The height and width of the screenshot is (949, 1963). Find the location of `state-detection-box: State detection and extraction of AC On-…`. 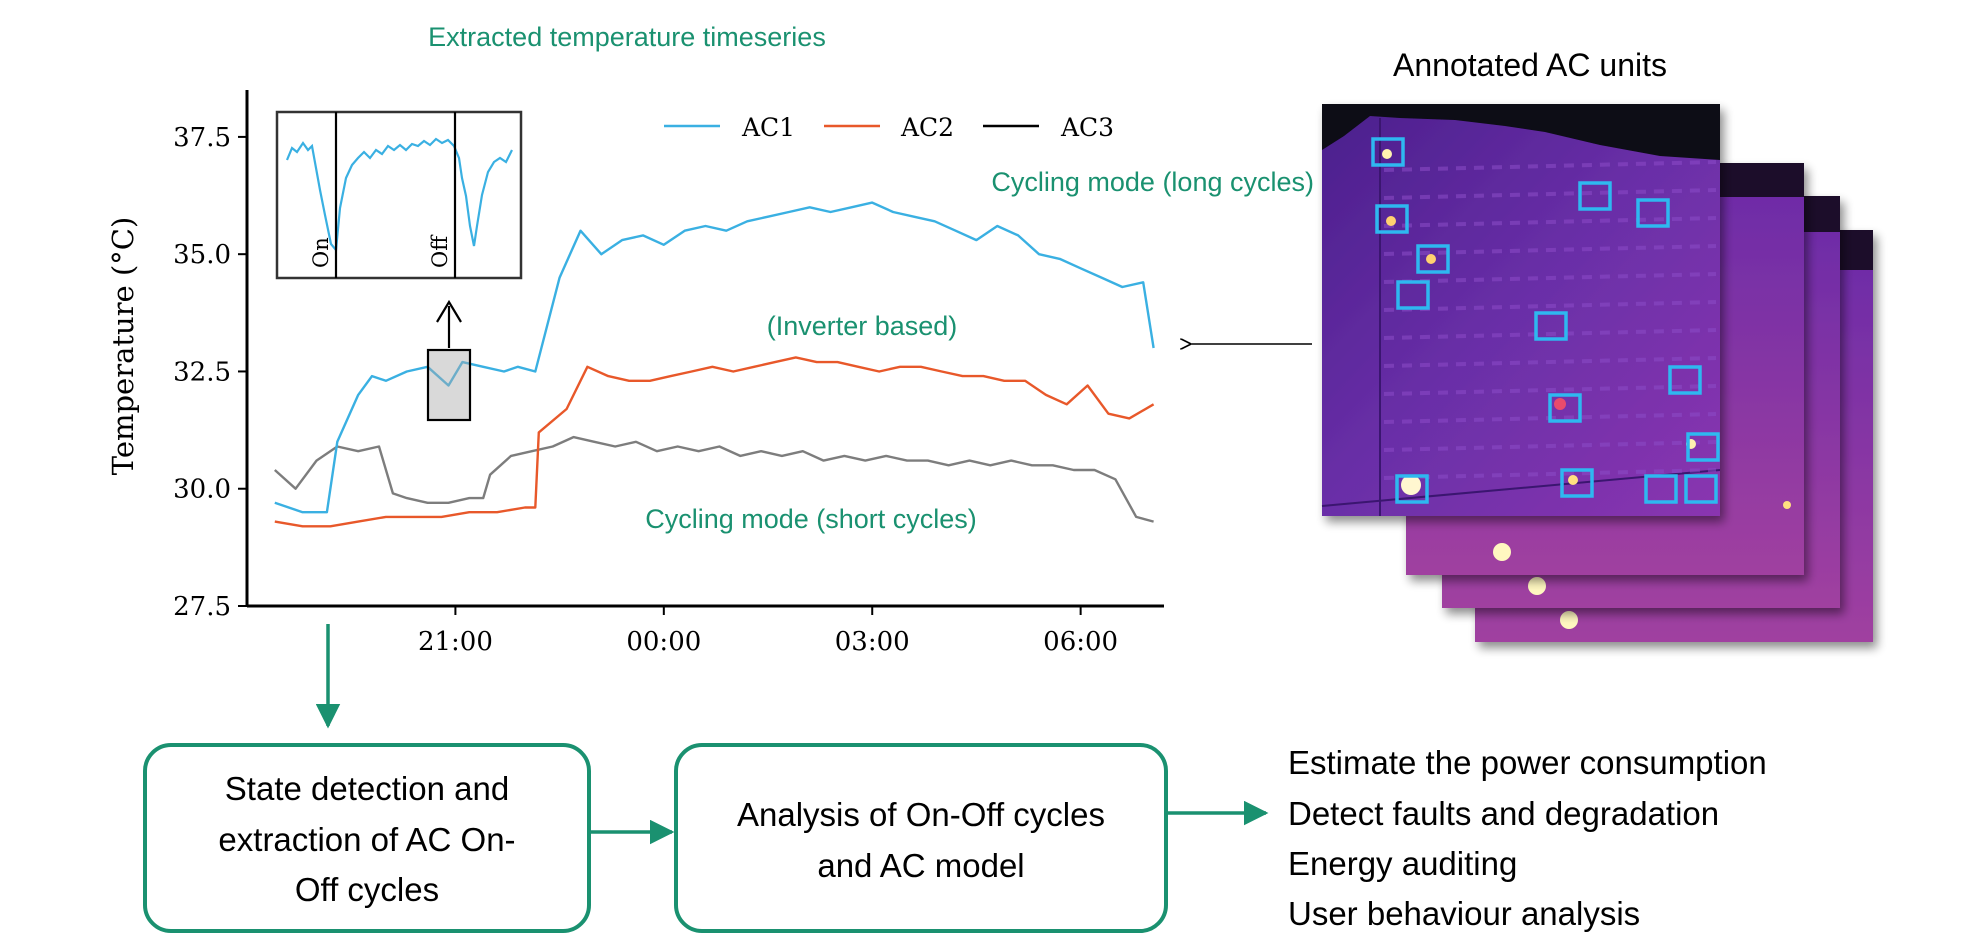

state-detection-box: State detection and extraction of AC On-… is located at coordinates (367, 838).